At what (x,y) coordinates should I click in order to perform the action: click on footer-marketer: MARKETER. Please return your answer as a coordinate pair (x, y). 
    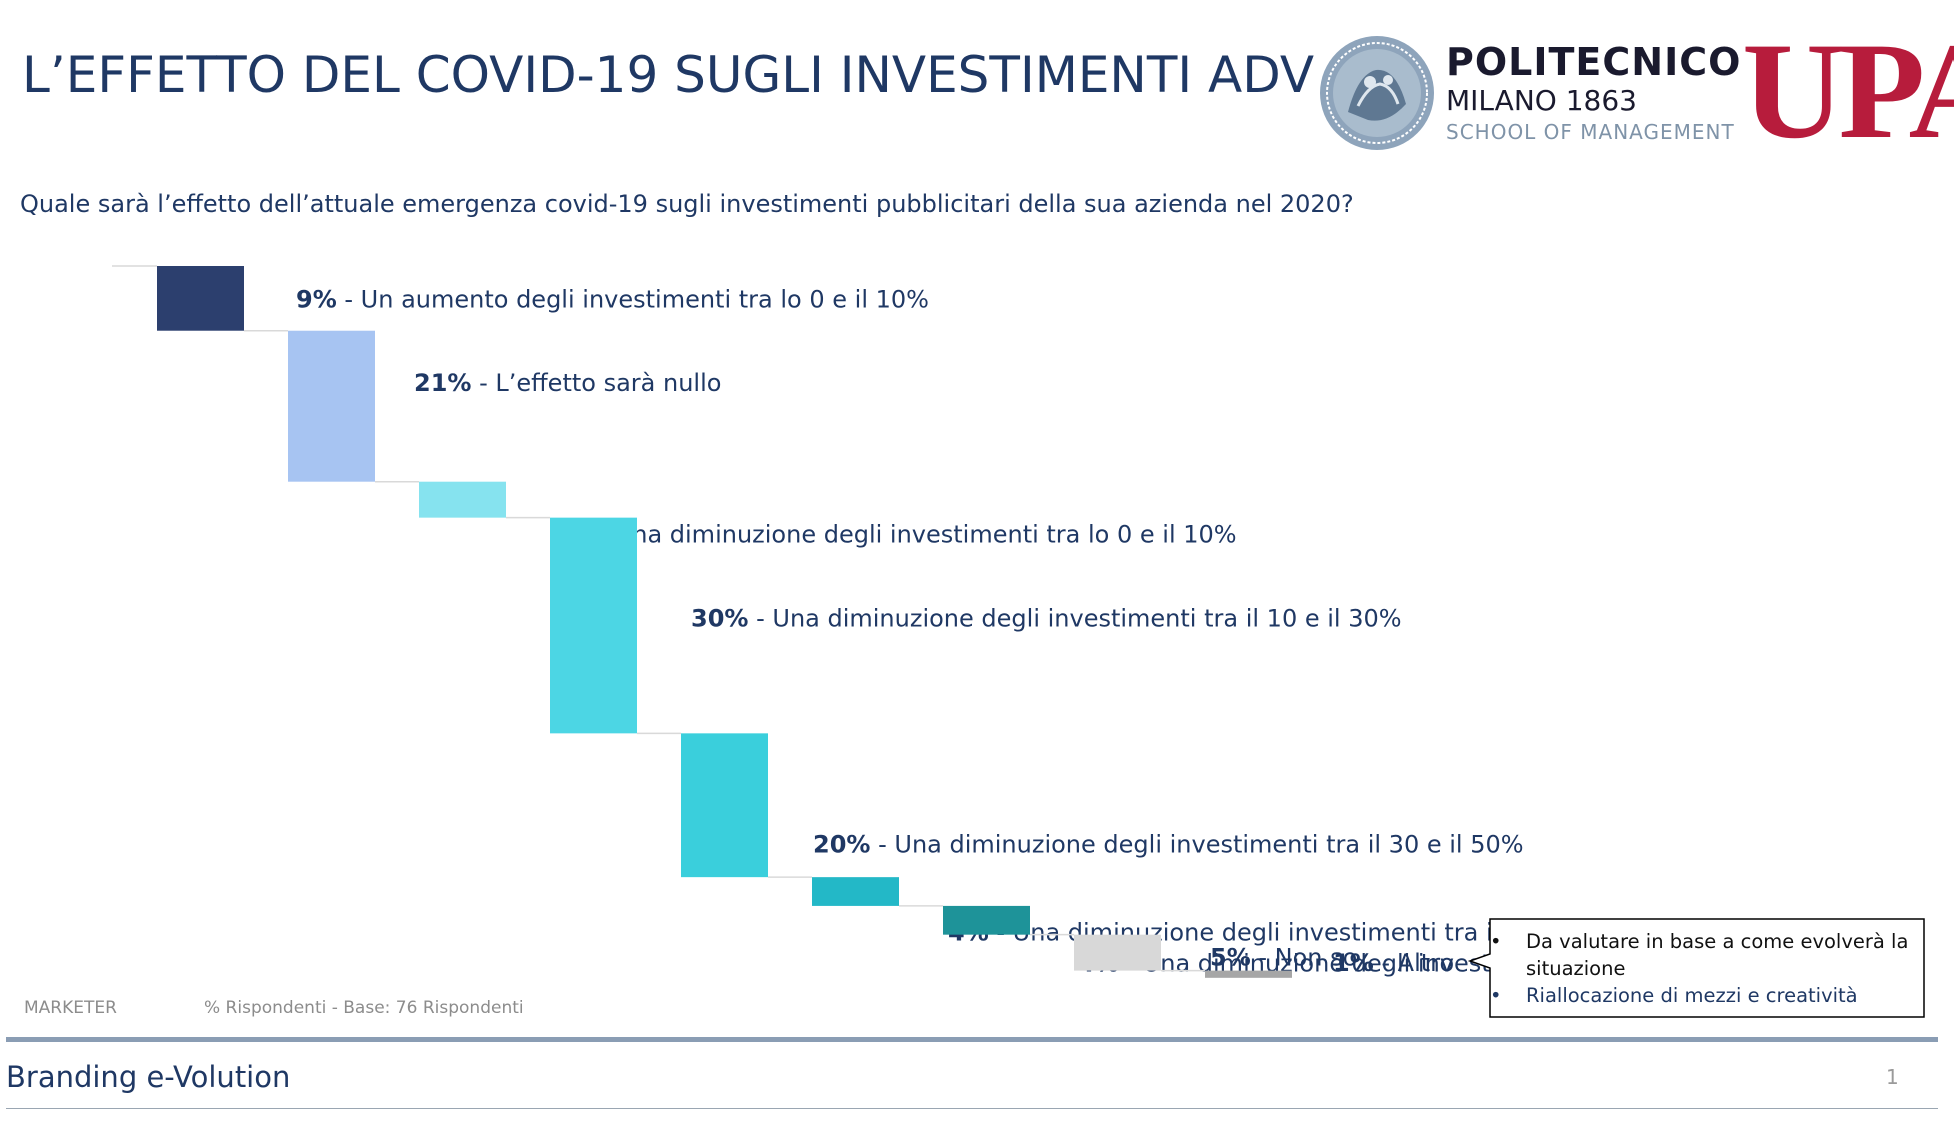
    Looking at the image, I should click on (70, 1008).